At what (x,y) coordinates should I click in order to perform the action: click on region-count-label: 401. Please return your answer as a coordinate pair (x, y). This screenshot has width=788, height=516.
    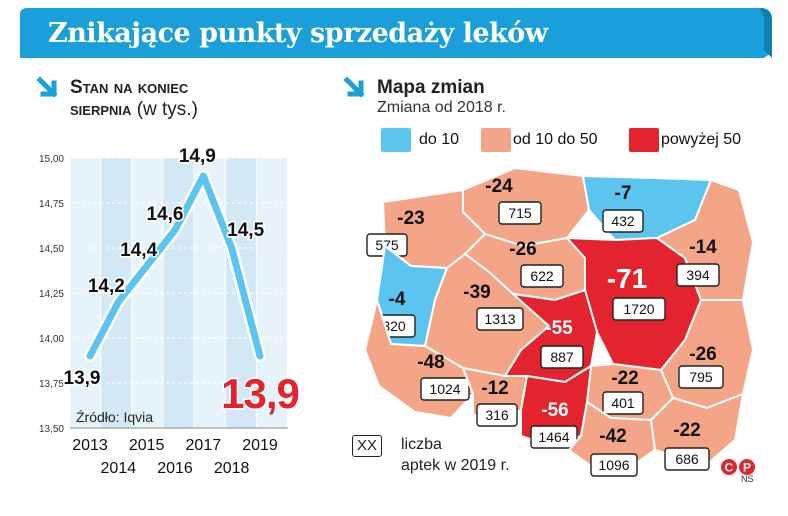
    Looking at the image, I should click on (623, 403).